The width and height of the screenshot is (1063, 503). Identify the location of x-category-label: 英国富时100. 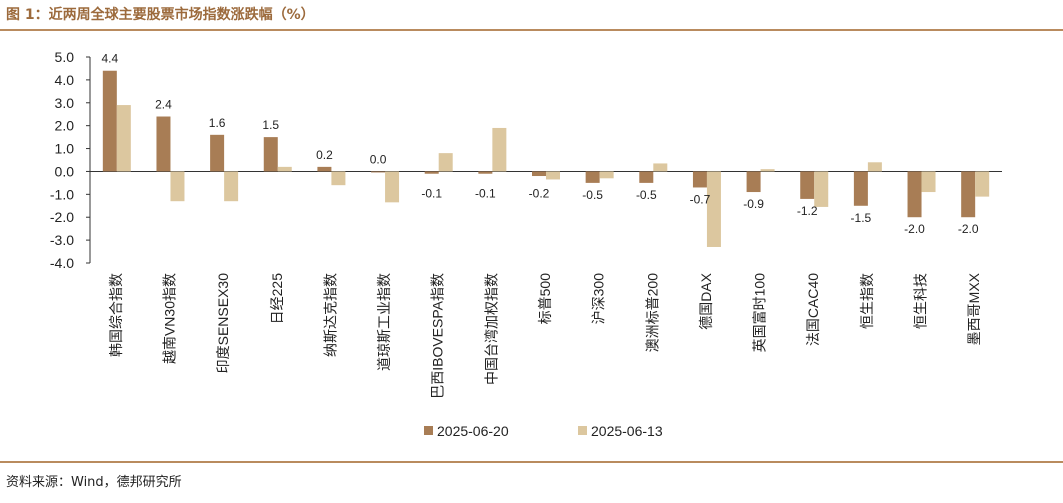
(760, 313).